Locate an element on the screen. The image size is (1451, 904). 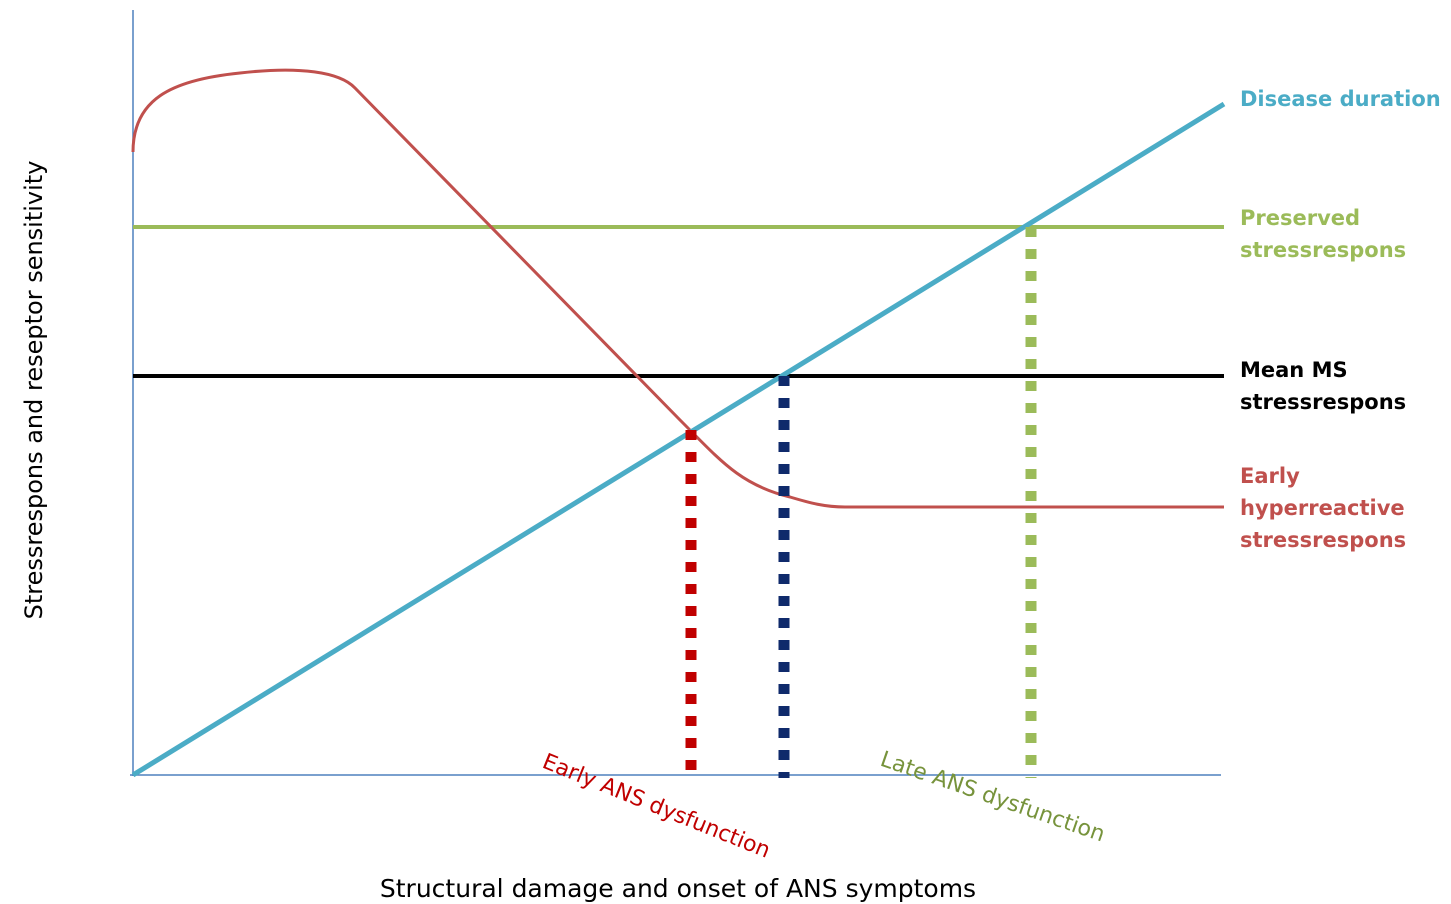
curve-label: Disease duration is located at coordinates (1340, 99).